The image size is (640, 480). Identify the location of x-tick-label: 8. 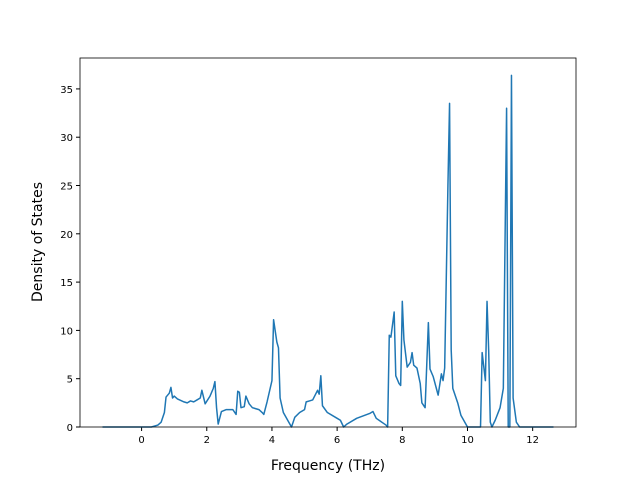
(402, 440).